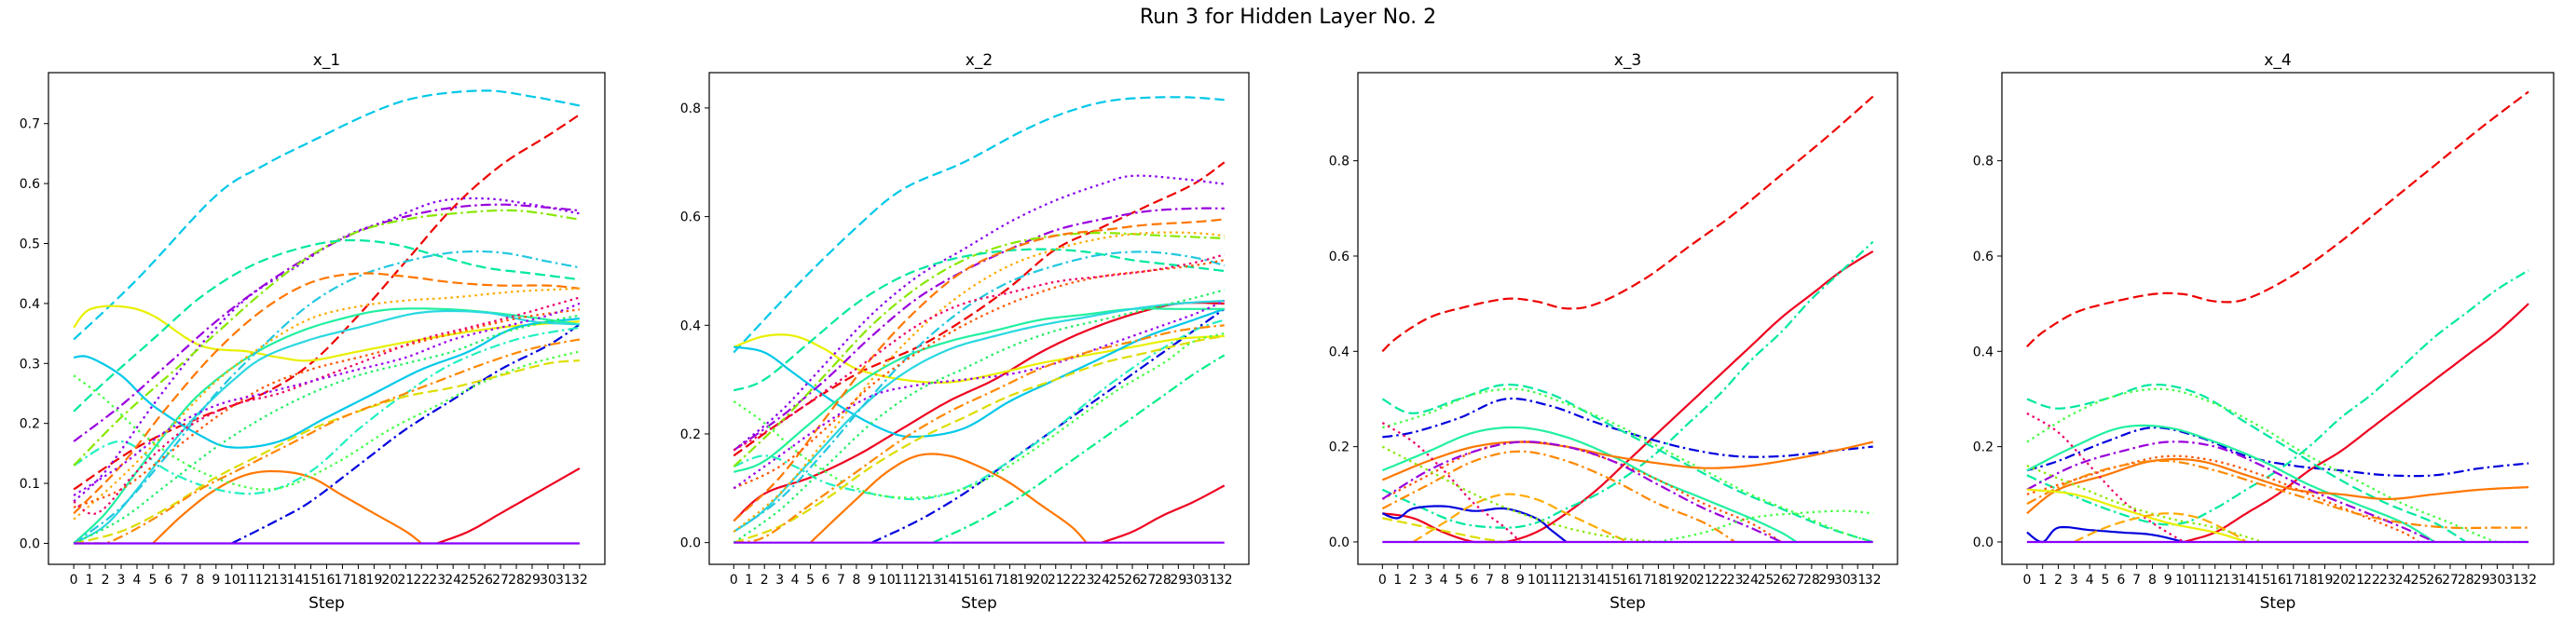  I want to click on x-tick-label: 0, so click(2026, 580).